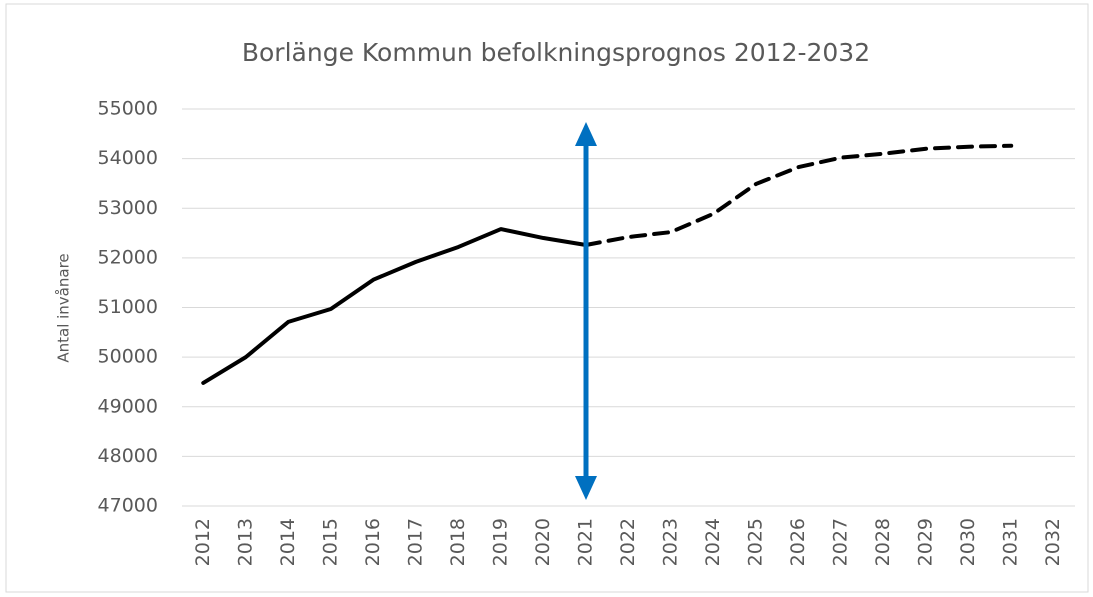  I want to click on x-tick-label: 2025, so click(756, 542).